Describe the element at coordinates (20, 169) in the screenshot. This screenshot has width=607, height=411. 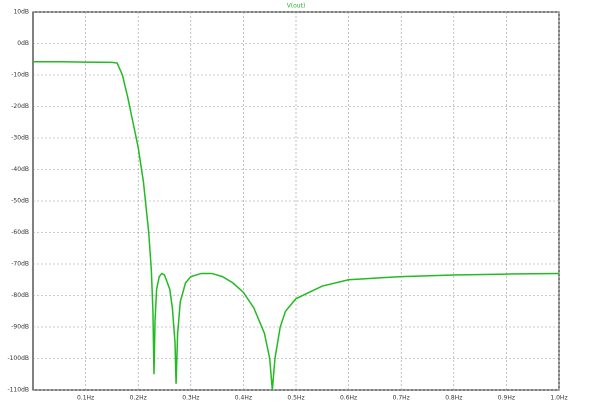
I see `y-tick-label: -40dB` at that location.